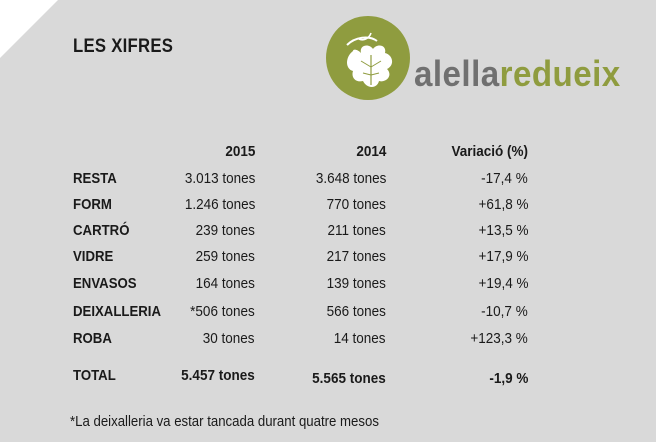 This screenshot has height=442, width=656. Describe the element at coordinates (356, 311) in the screenshot. I see `value-2014: 566 tones` at that location.